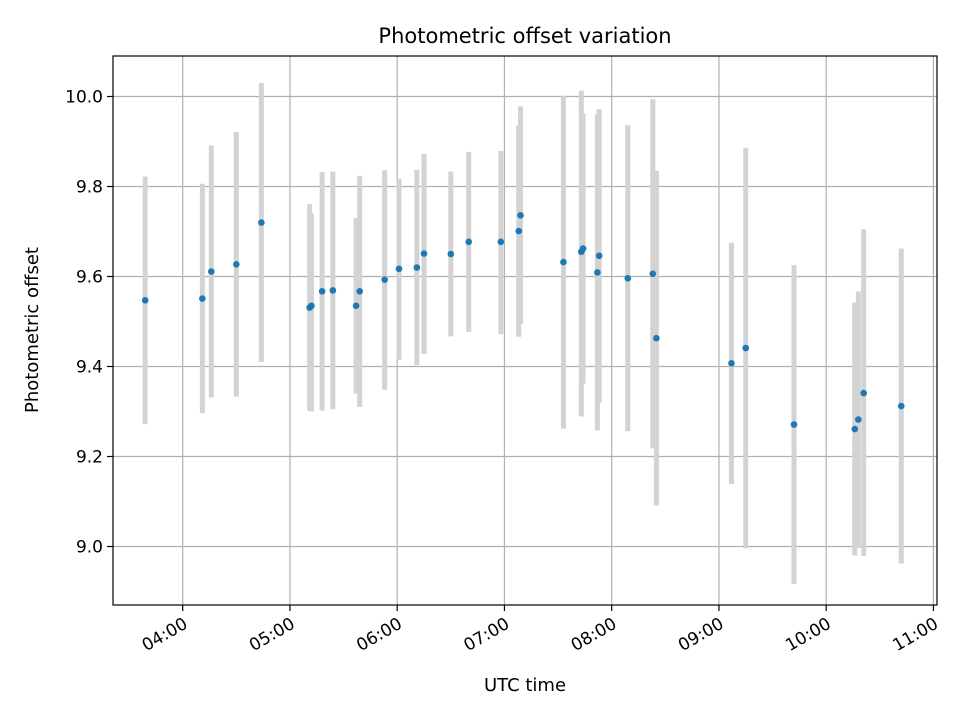 Image resolution: width=960 pixels, height=720 pixels. Describe the element at coordinates (701, 635) in the screenshot. I see `x-tick-label: 09:00` at that location.